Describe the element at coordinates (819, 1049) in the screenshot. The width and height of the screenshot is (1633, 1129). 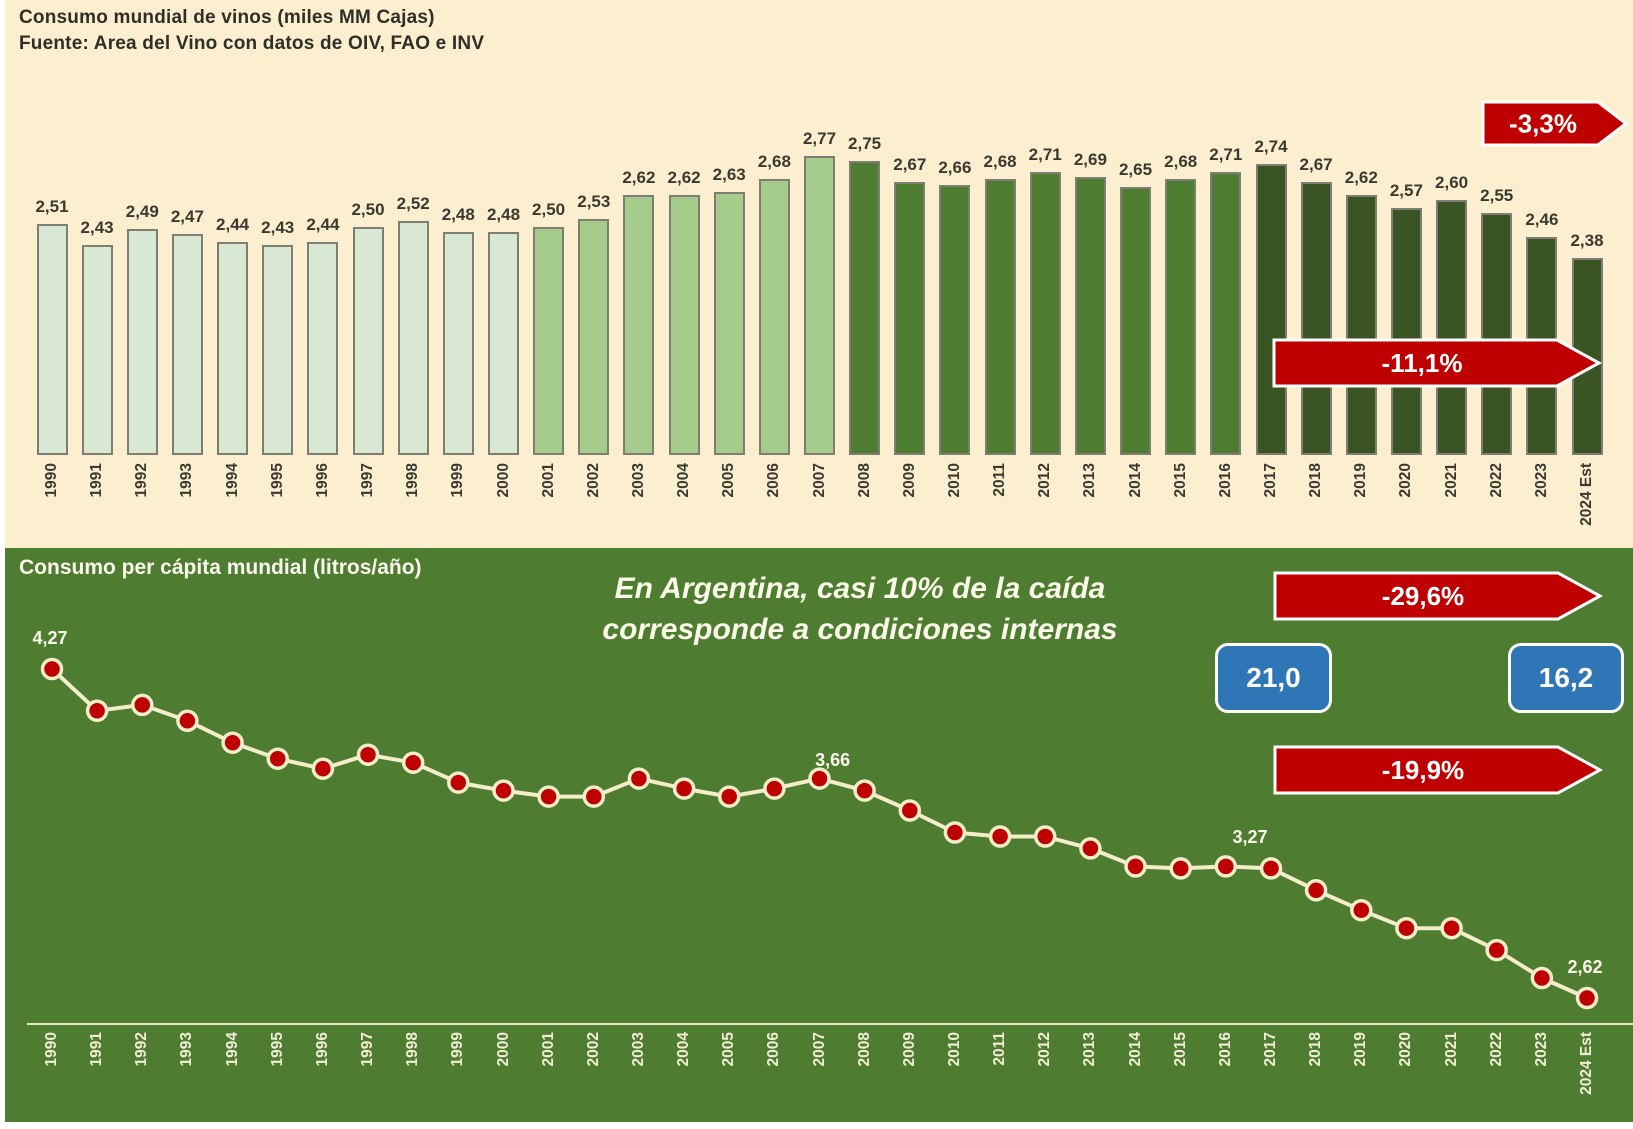
I see `line-year-label-2007: 2007` at that location.